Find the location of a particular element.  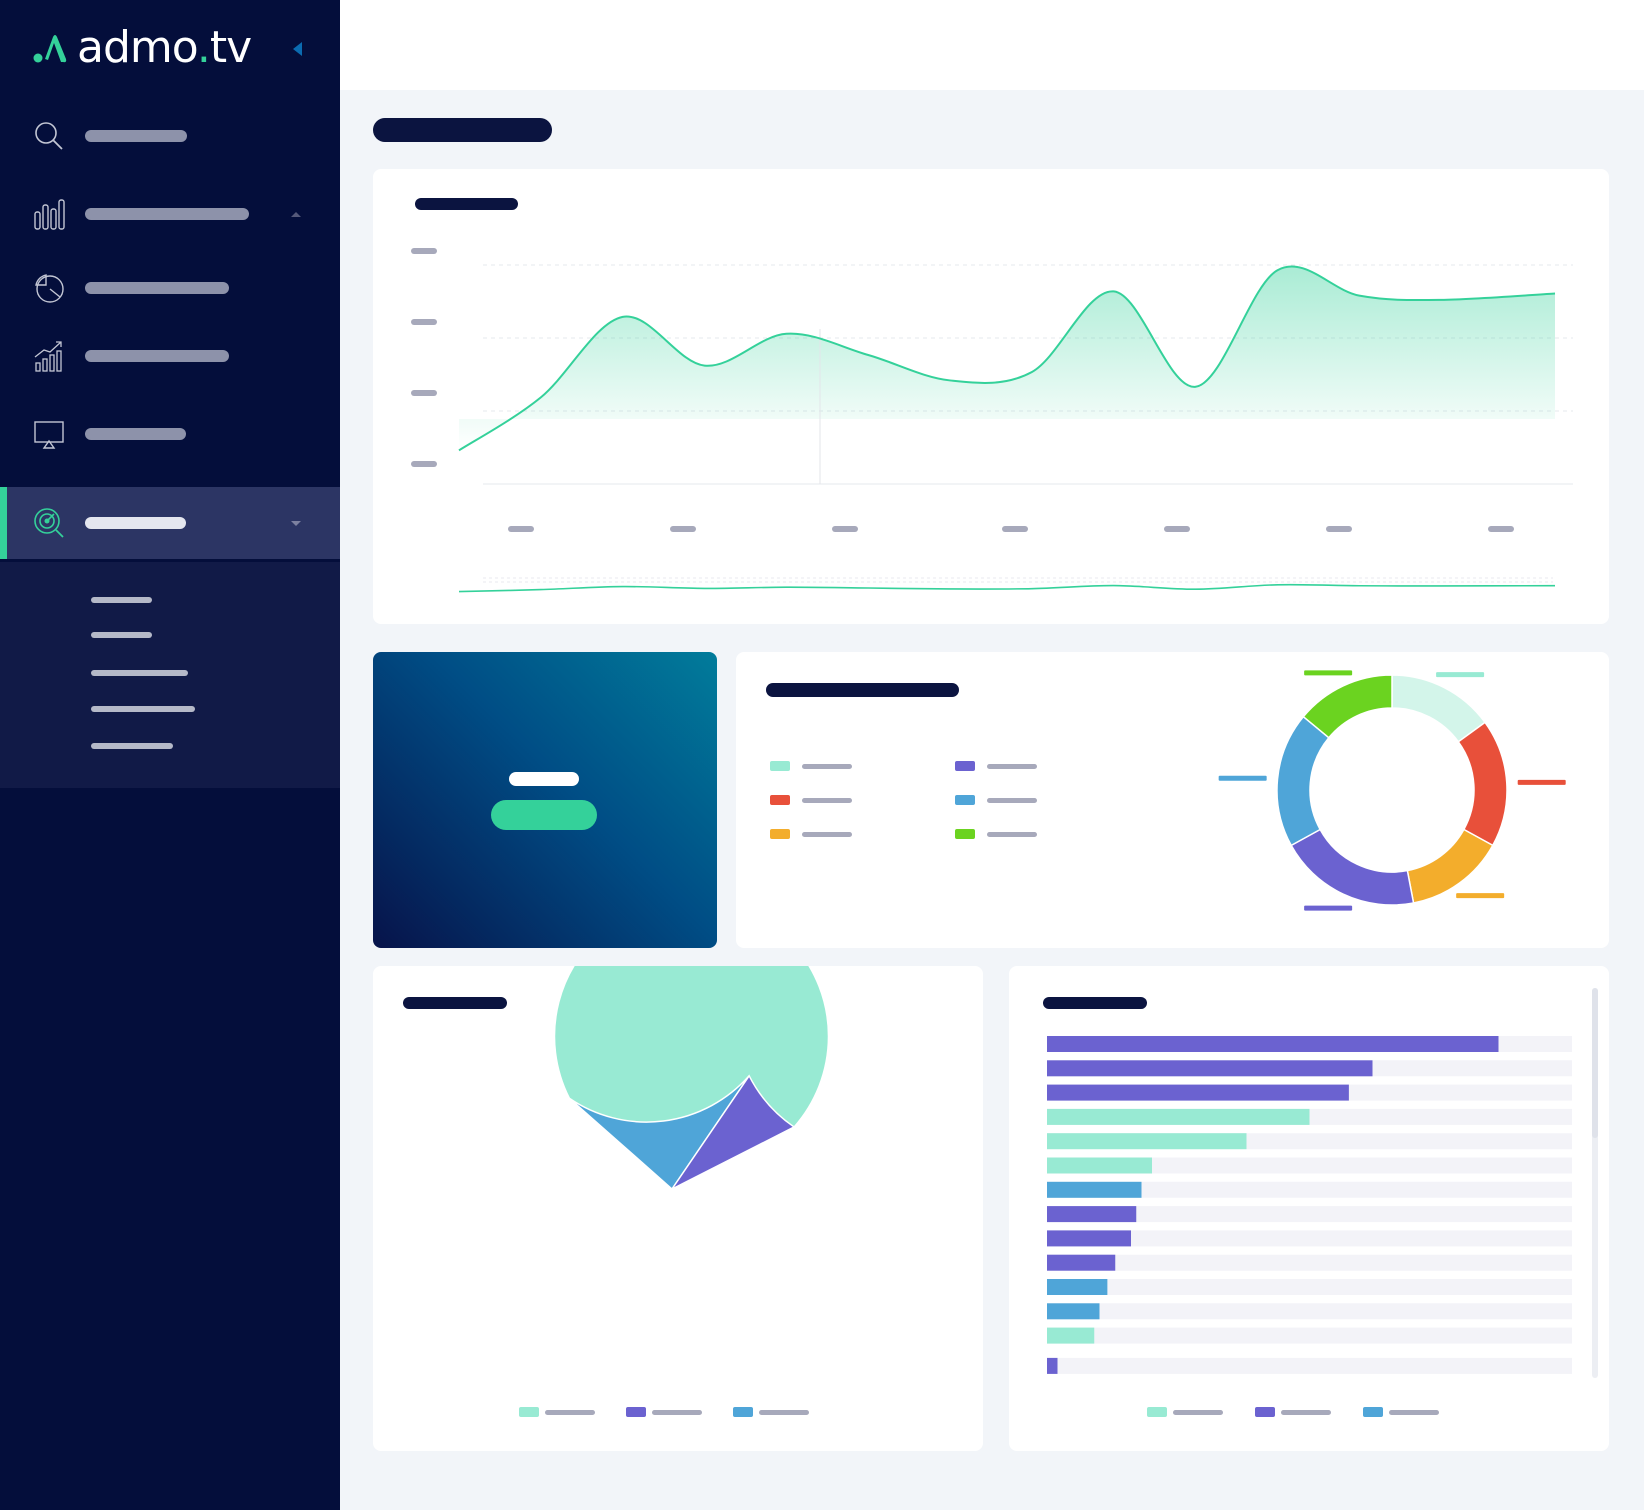

sidebar-item-tv is located at coordinates (170, 434).